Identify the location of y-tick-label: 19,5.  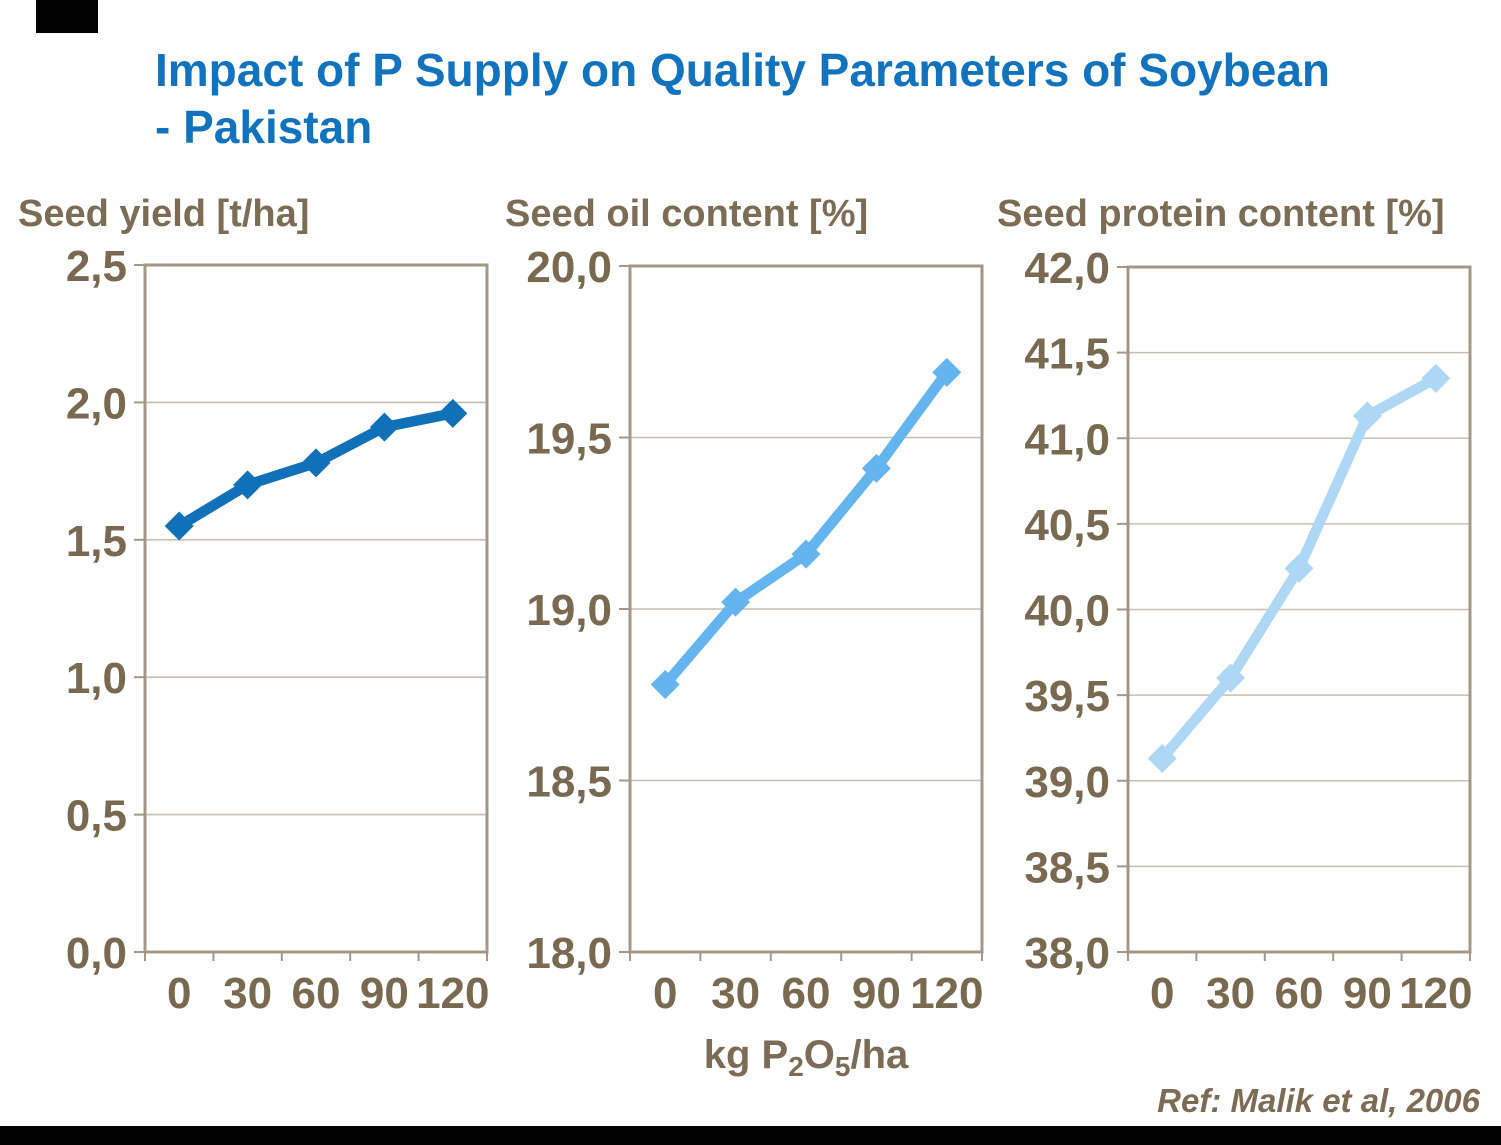
(569, 439).